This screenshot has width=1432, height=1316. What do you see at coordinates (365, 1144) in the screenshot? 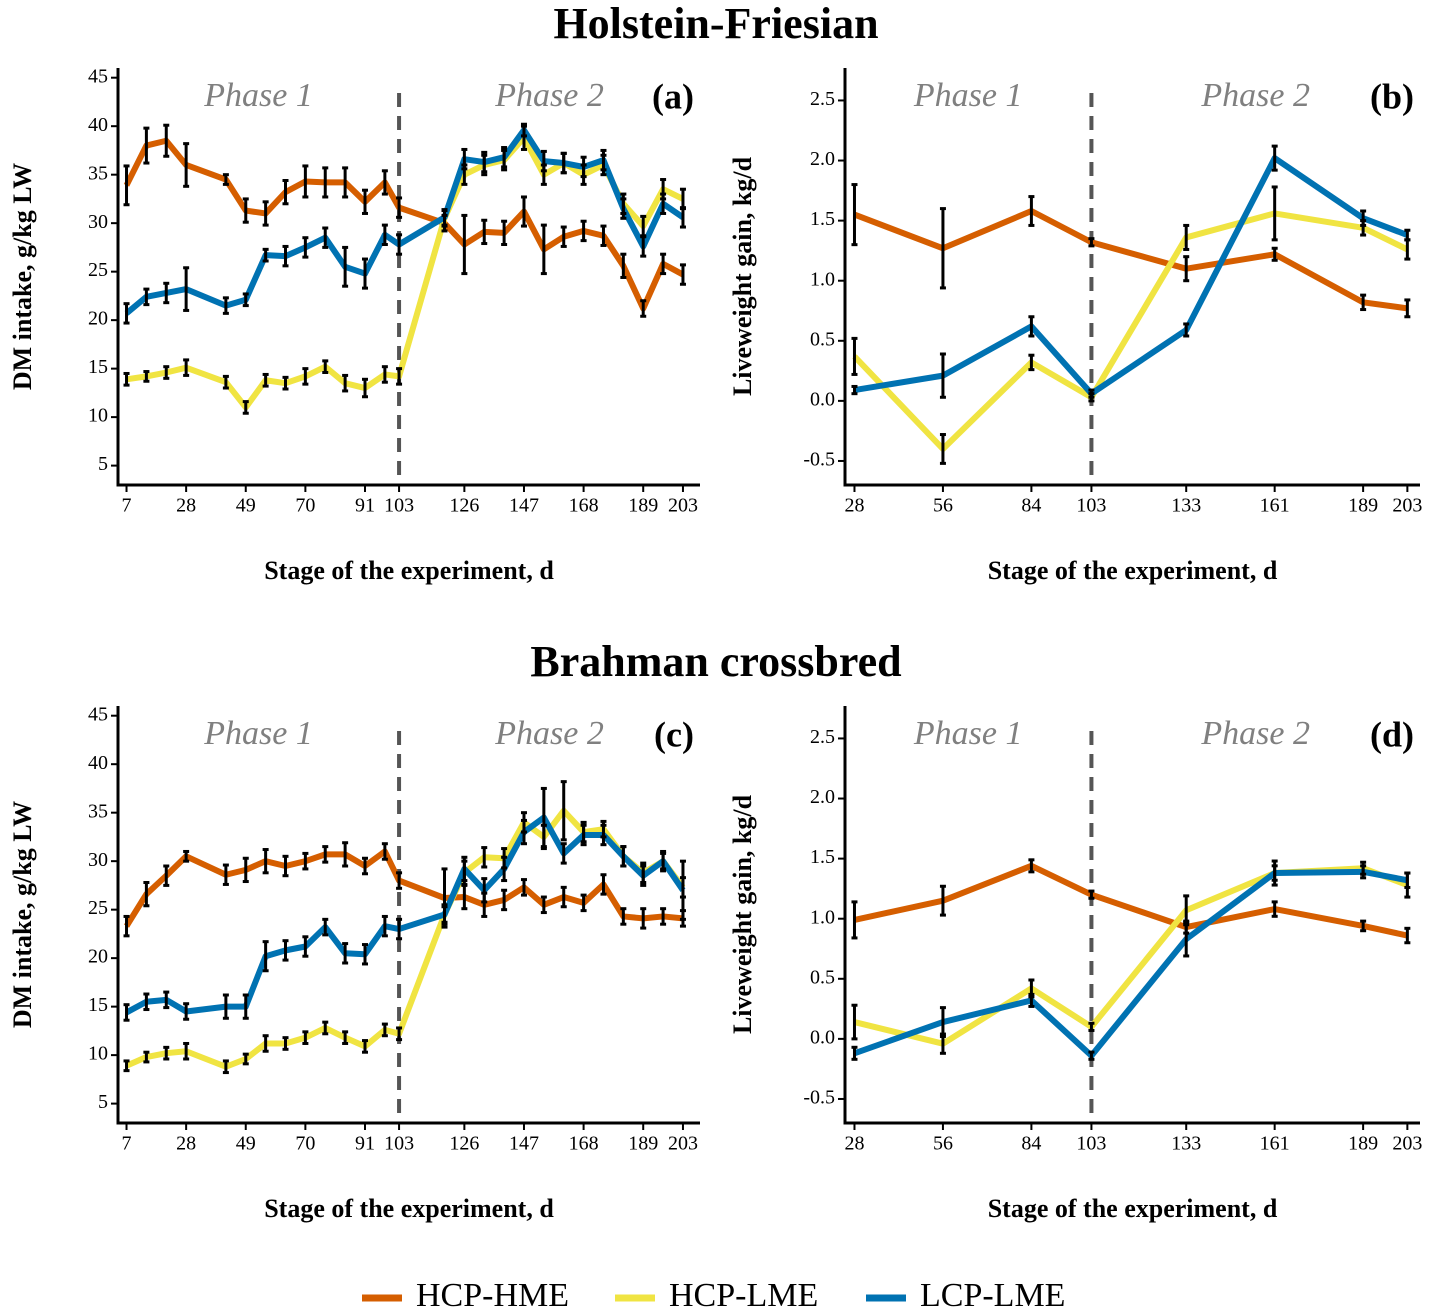
I see `x-tick-label: 91` at bounding box center [365, 1144].